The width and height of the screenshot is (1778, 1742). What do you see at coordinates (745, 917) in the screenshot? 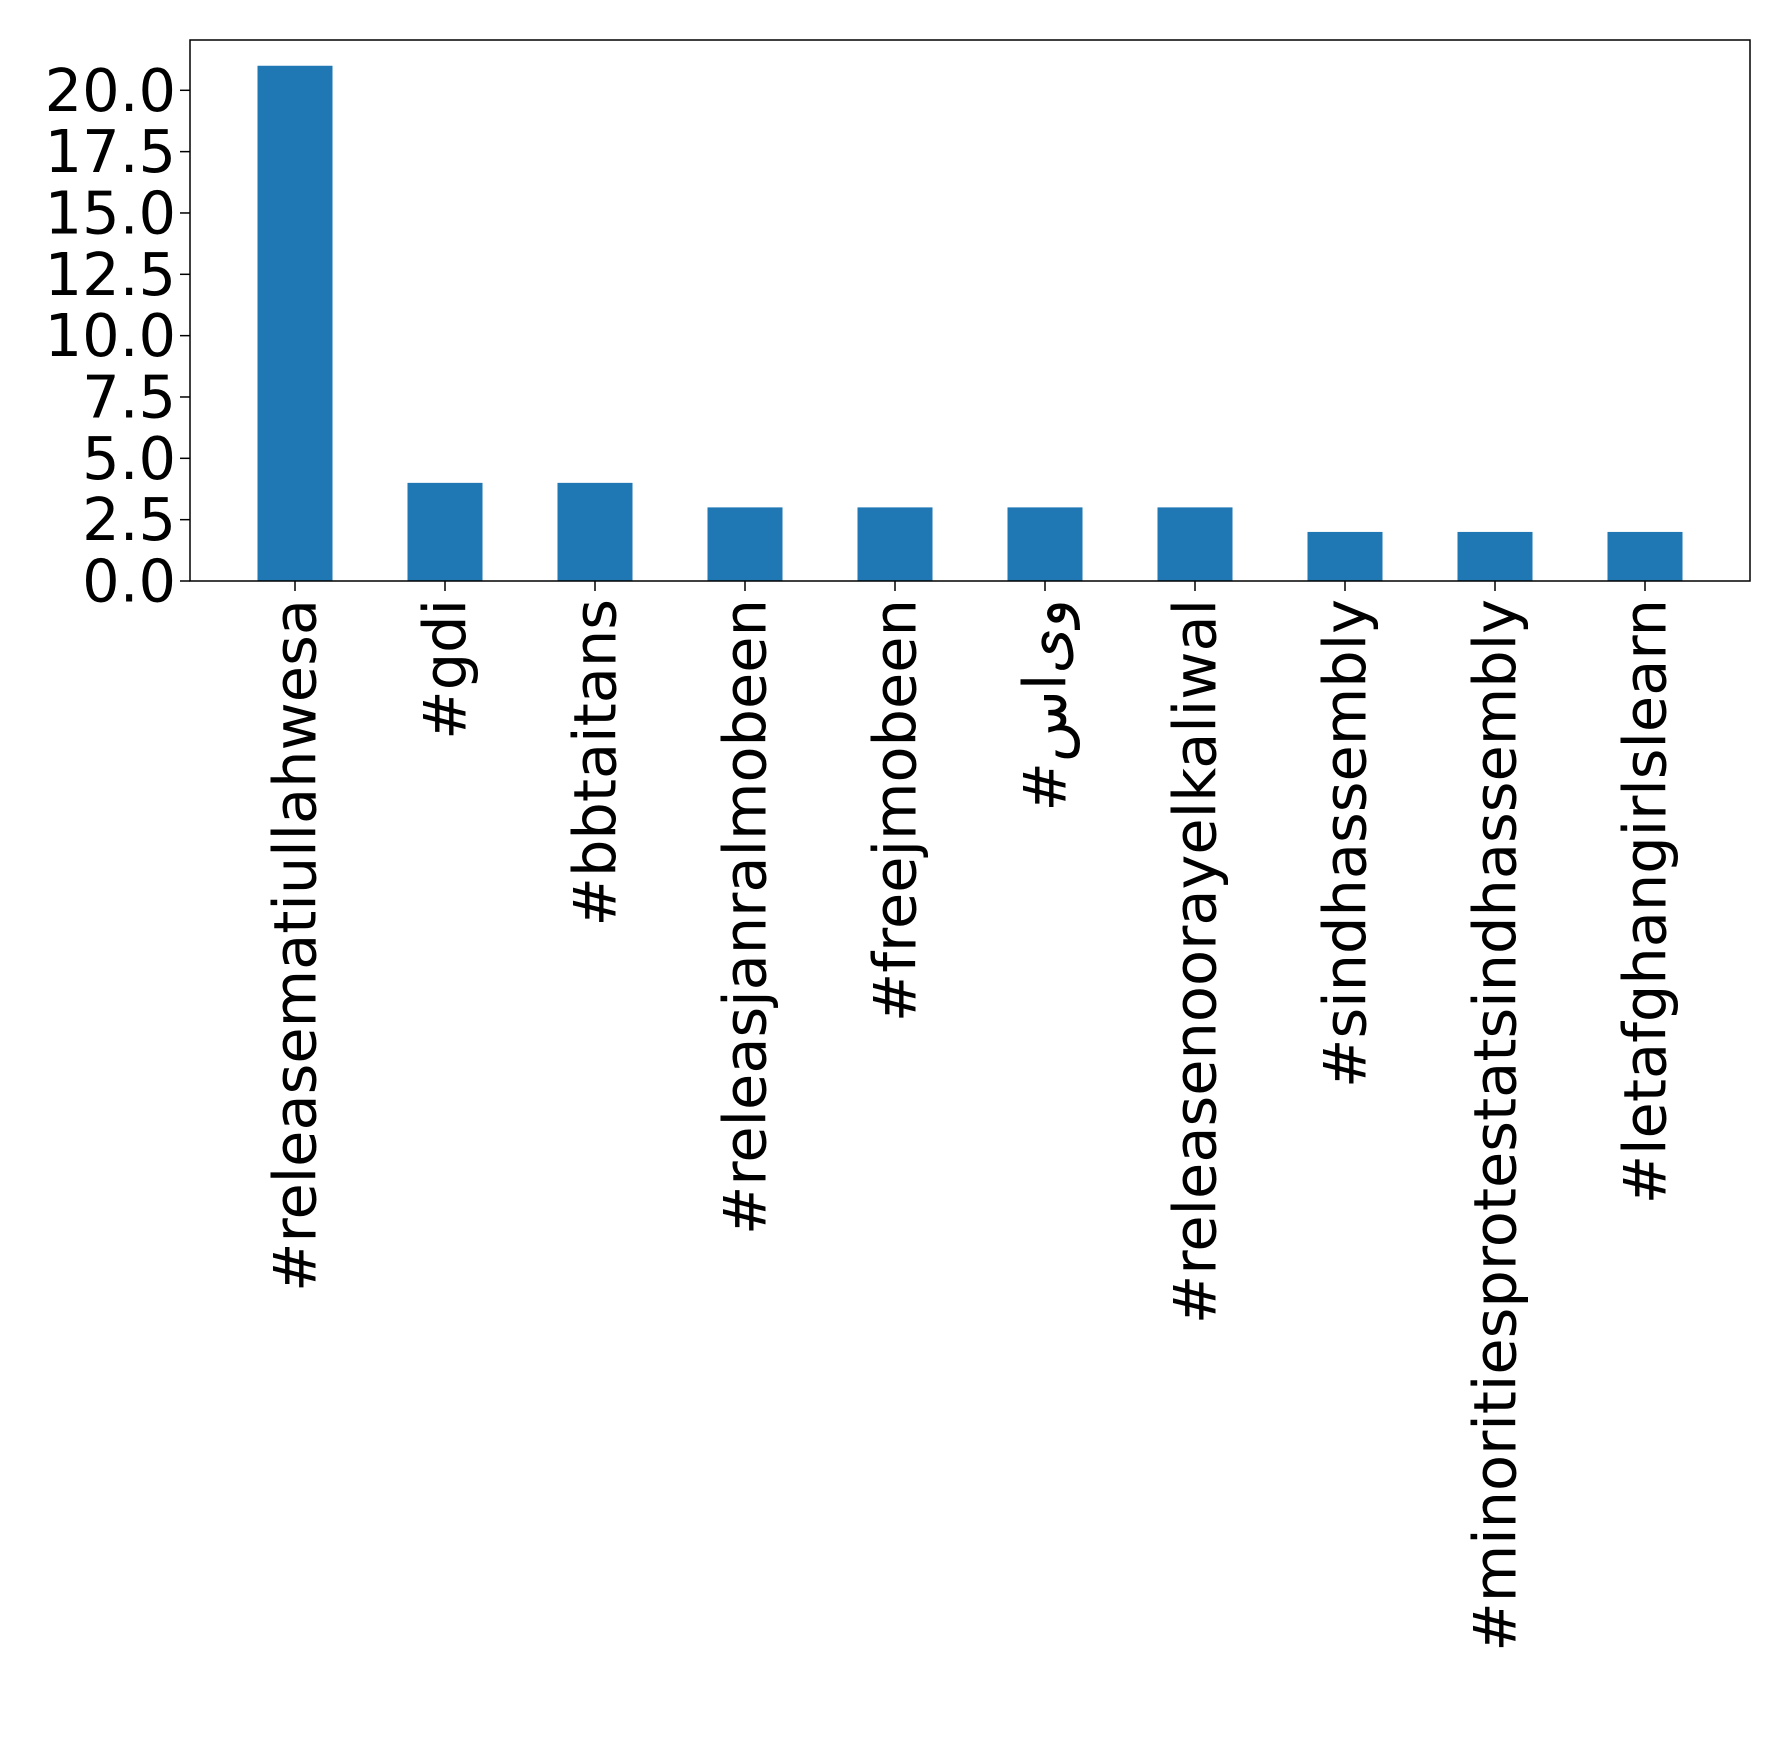
I see `x-tick-label: #releasjanralmobeen` at bounding box center [745, 917].